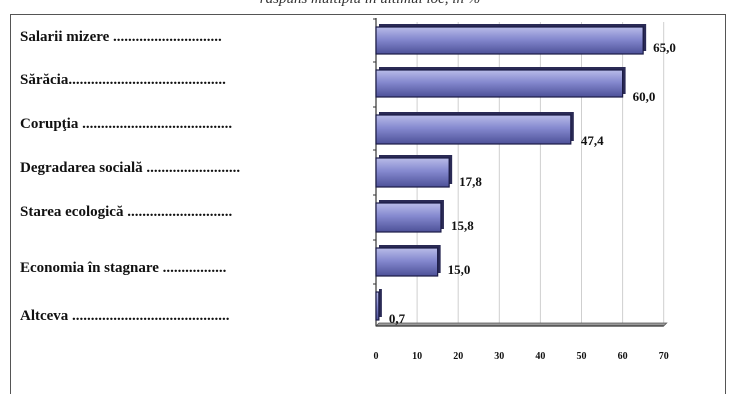 The height and width of the screenshot is (394, 740). I want to click on value-label: 0,7, so click(397, 318).